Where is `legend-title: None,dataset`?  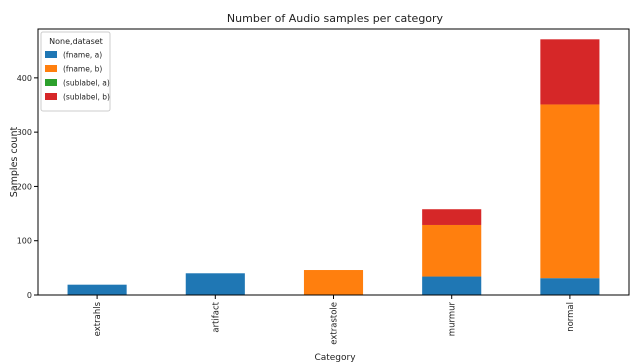 legend-title: None,dataset is located at coordinates (76, 41).